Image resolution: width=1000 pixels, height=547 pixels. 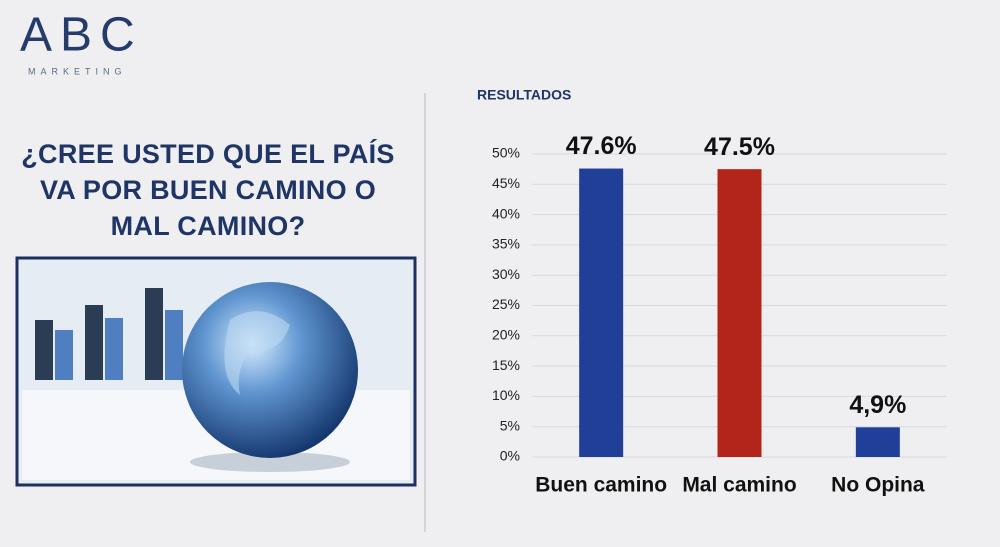 What do you see at coordinates (878, 485) in the screenshot?
I see `x-tick-label: No Opina` at bounding box center [878, 485].